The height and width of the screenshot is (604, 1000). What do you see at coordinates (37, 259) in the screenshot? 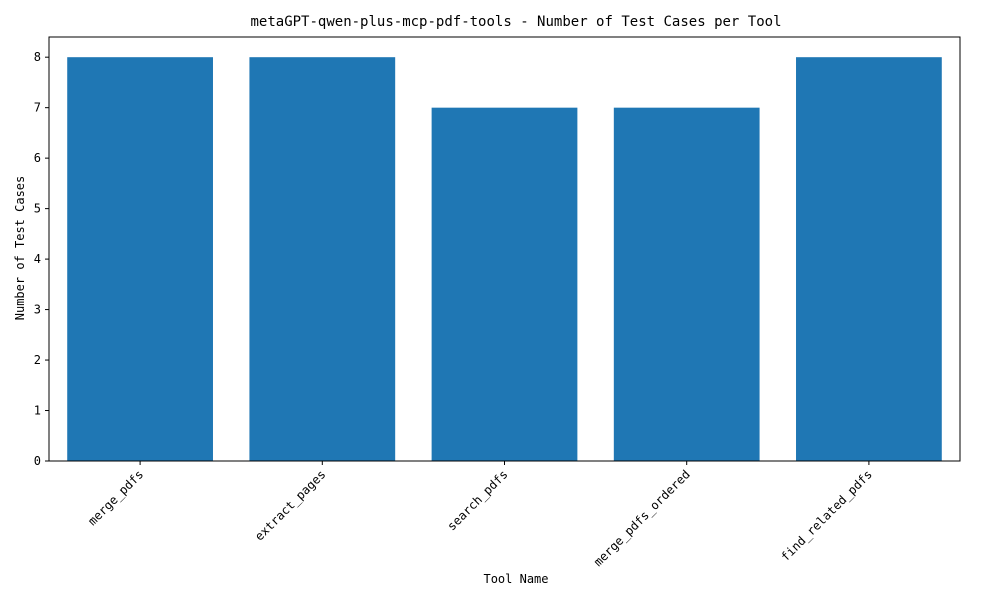
I see `y-tick-label: 4` at bounding box center [37, 259].